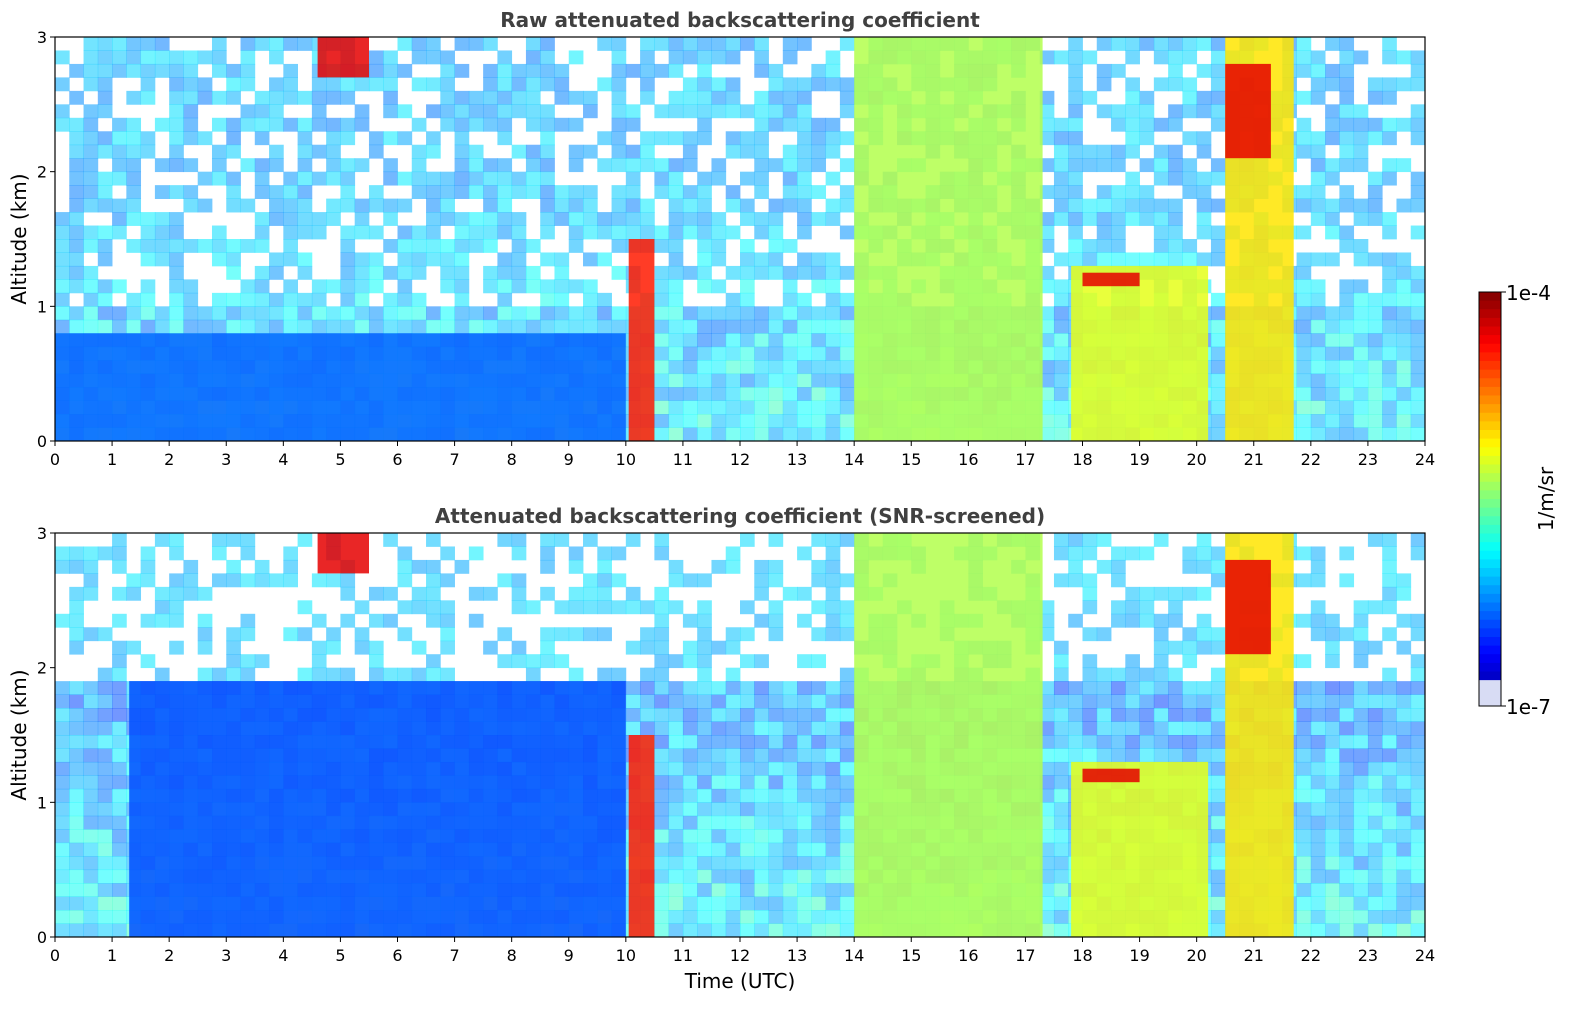 Image resolution: width=1595 pixels, height=1020 pixels. What do you see at coordinates (19, 734) in the screenshot?
I see `screened-y-axis-label: Altitude (km)` at bounding box center [19, 734].